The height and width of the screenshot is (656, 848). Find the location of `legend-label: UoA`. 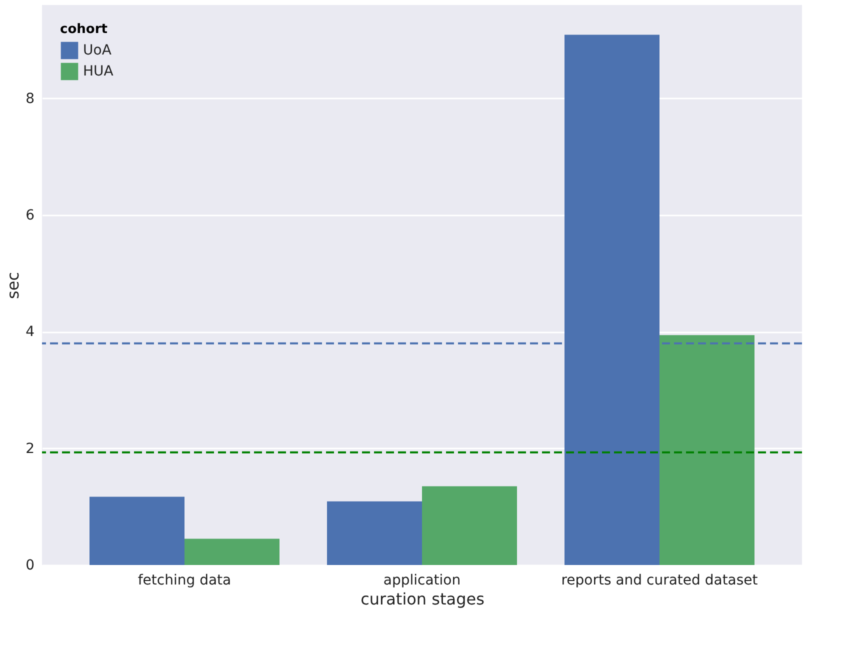

legend-label: UoA is located at coordinates (97, 50).